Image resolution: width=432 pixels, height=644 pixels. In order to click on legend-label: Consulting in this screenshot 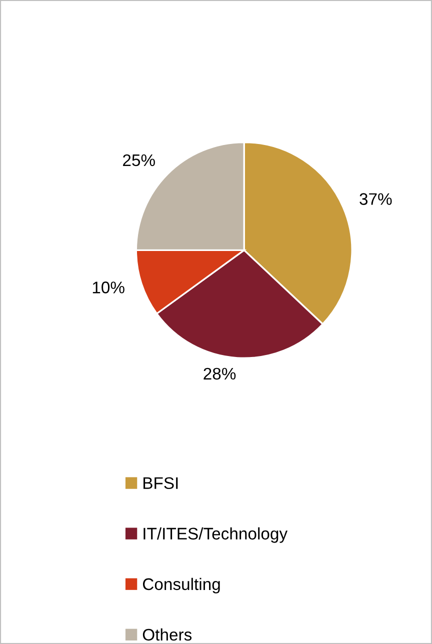, I will do `click(181, 586)`.